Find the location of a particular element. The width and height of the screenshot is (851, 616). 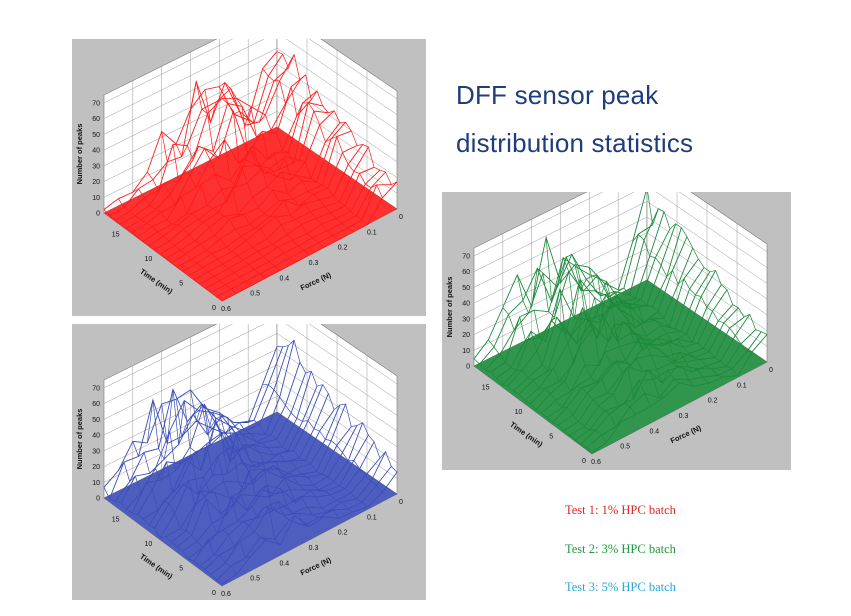

legend-test1: Test 1: 1% HPC batch is located at coordinates (620, 510).